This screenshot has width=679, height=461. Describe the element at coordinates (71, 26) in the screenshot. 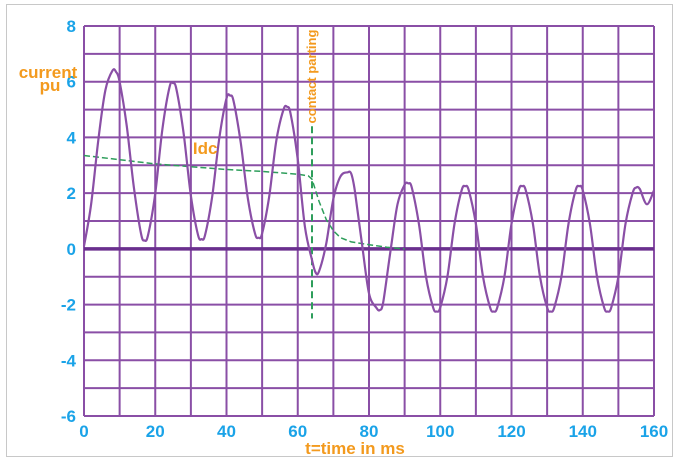

I see `y-tick-label: 8` at that location.